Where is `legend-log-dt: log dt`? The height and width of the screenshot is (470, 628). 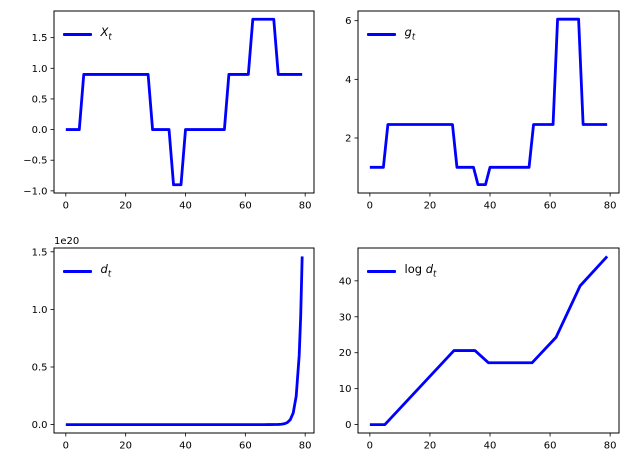
legend-log-dt: log dt is located at coordinates (401, 271).